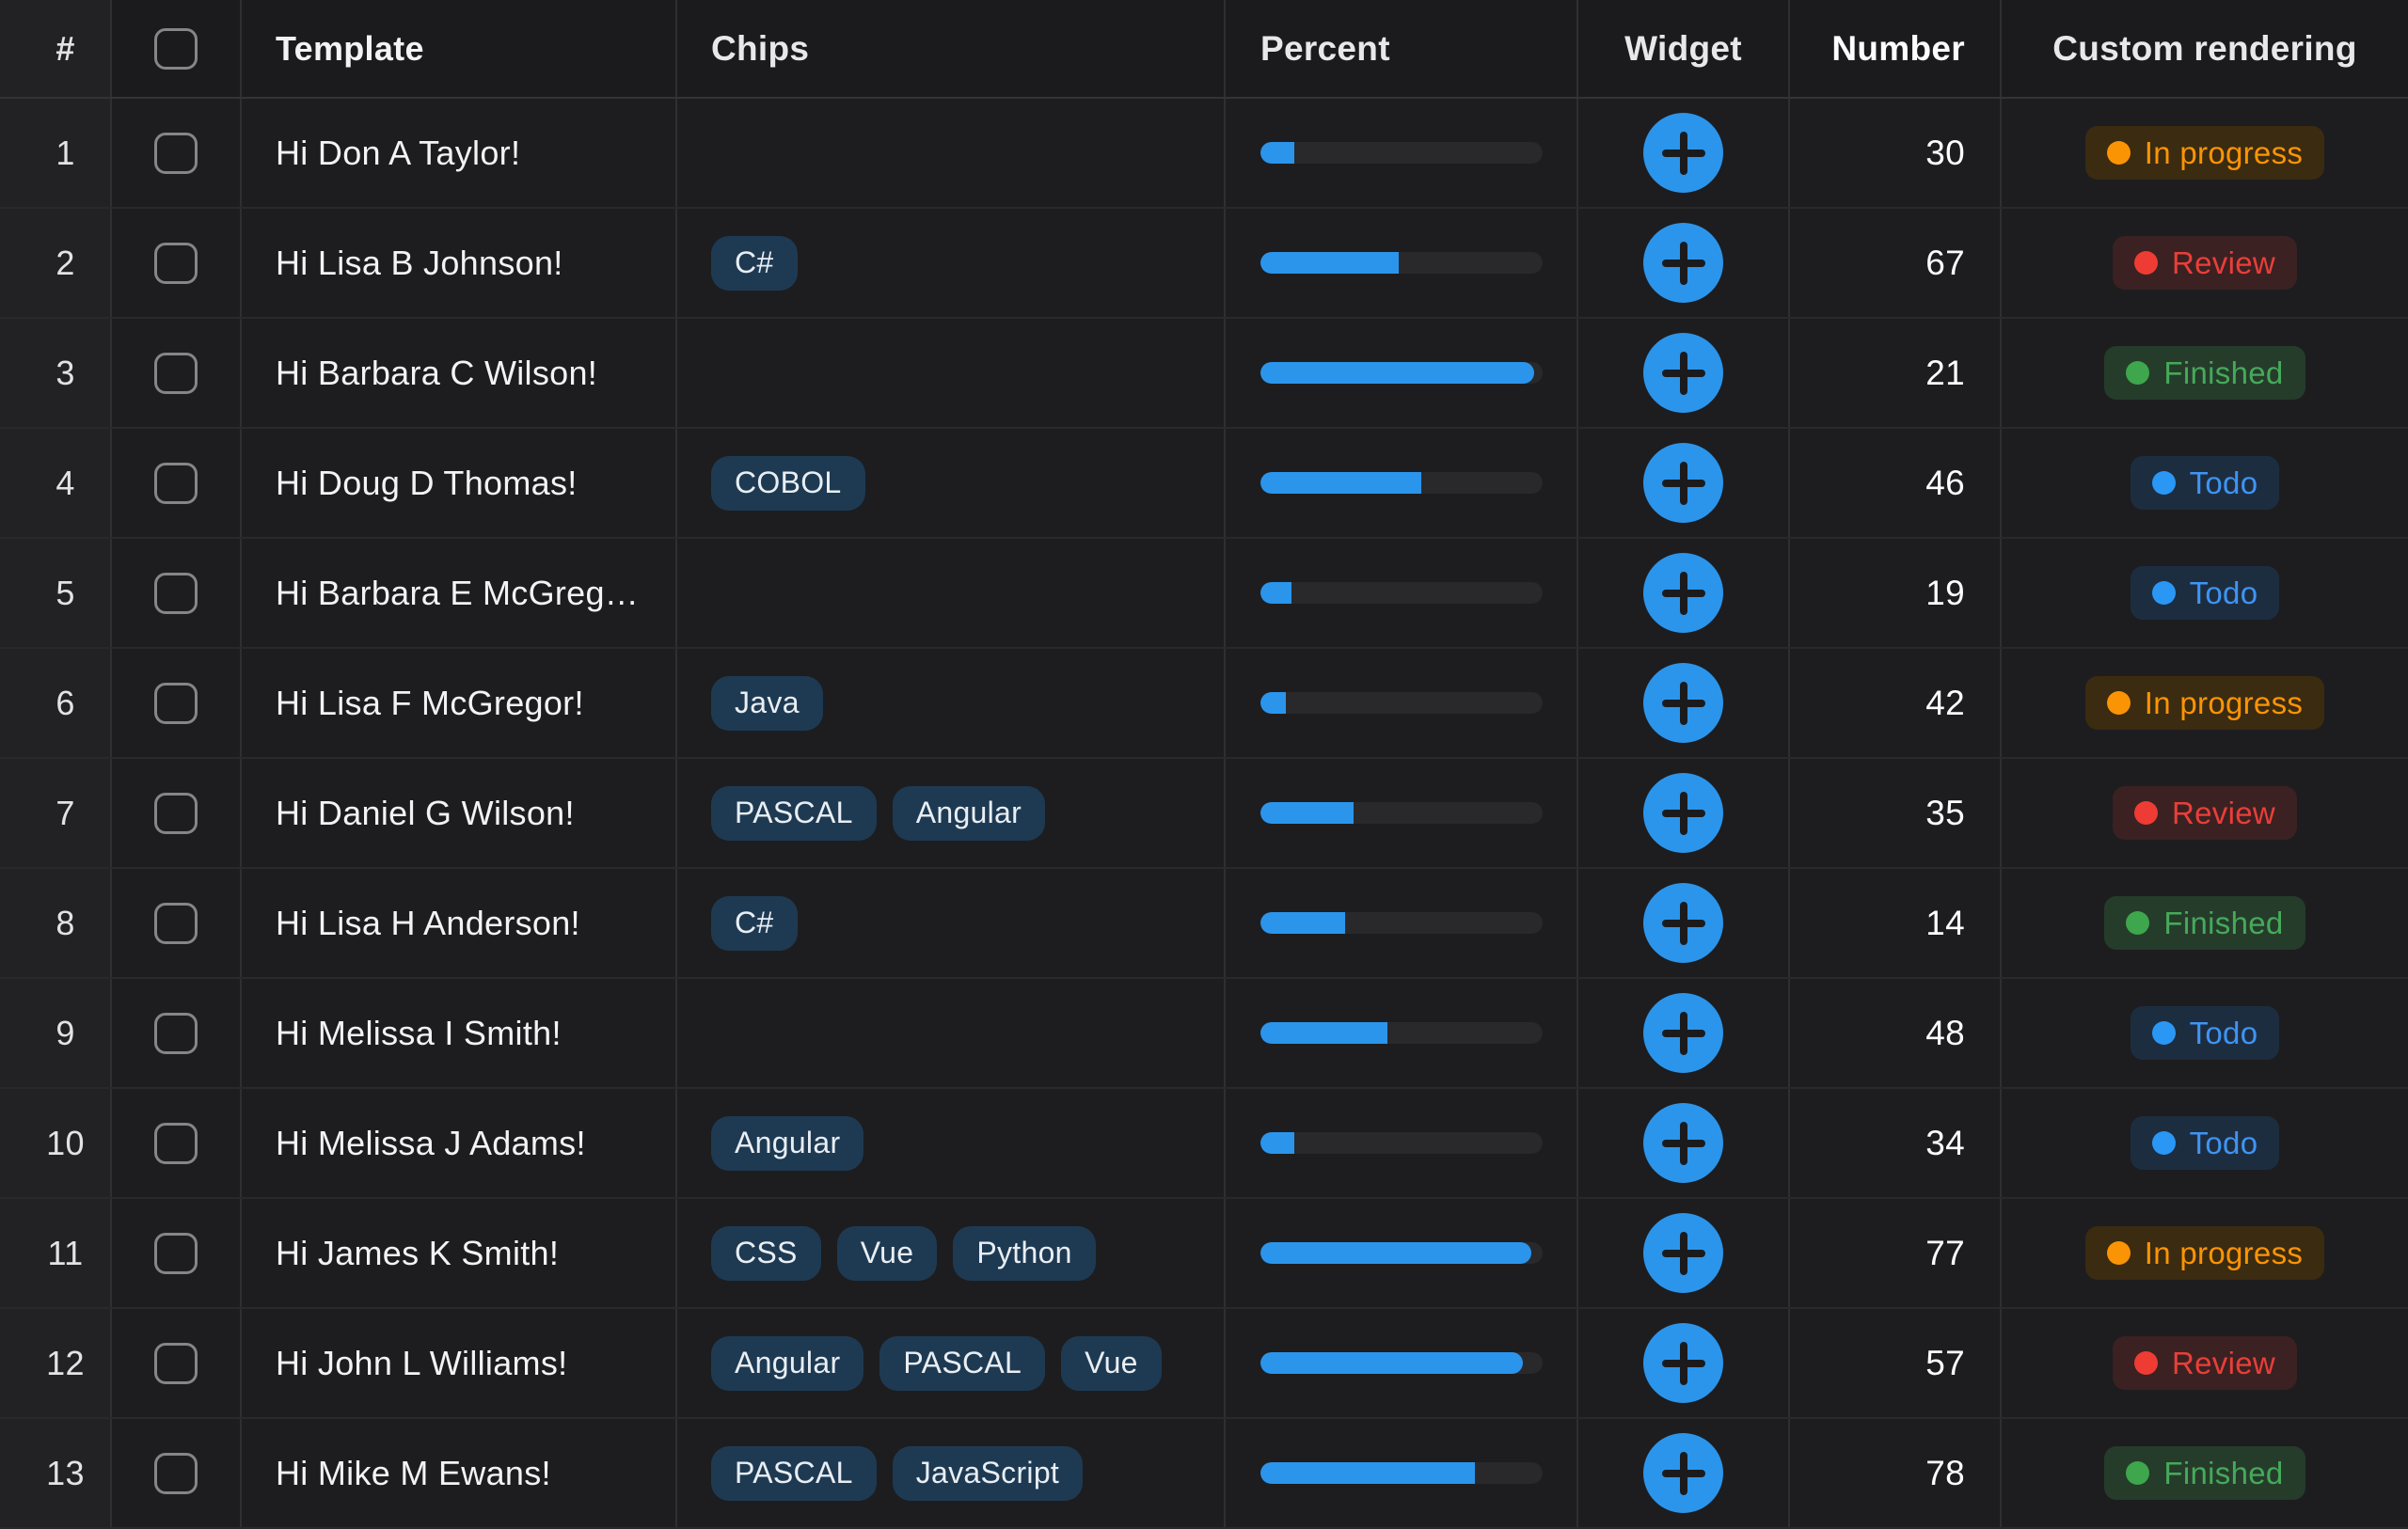 This screenshot has width=2408, height=1529. I want to click on chip: PASCAL, so click(794, 1473).